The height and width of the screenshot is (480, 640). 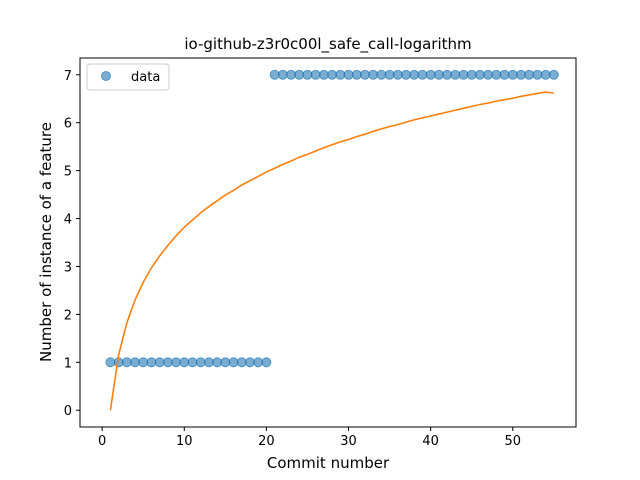 I want to click on x-tick-label: 20, so click(x=266, y=441).